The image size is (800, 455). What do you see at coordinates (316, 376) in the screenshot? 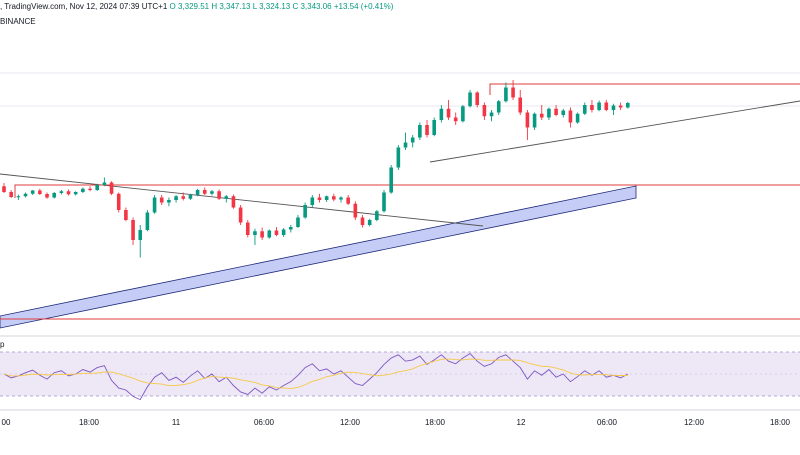
I see `rsi-group` at bounding box center [316, 376].